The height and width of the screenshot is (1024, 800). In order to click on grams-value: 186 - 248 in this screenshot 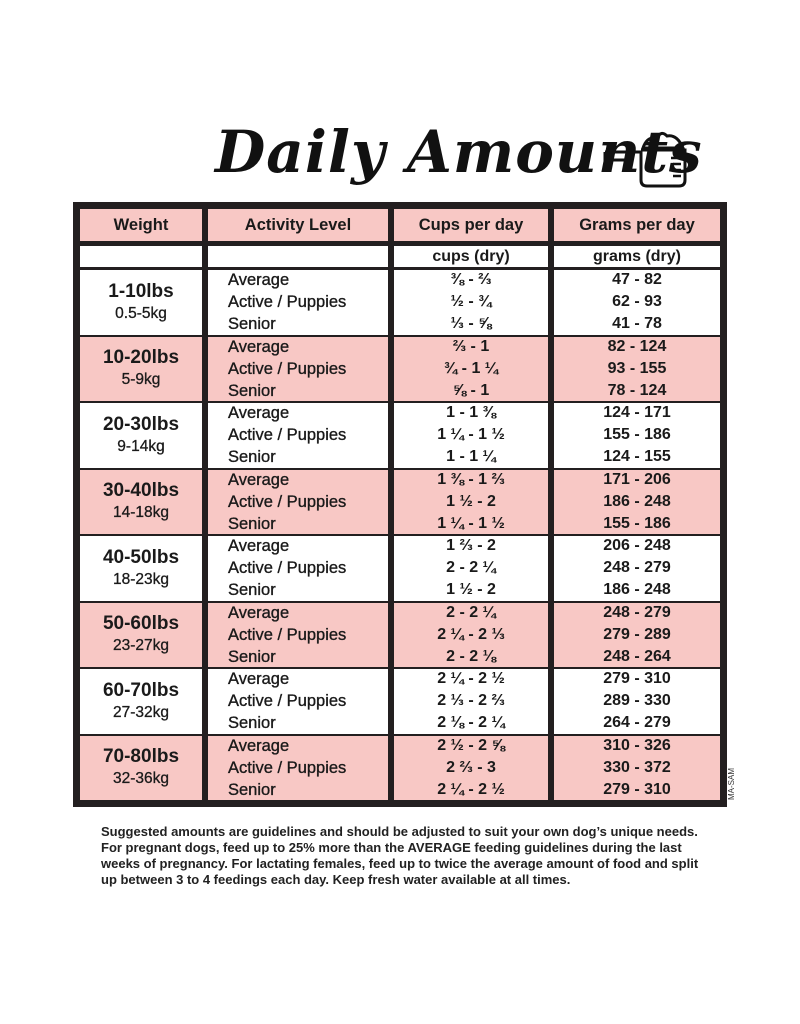, I will do `click(637, 590)`.